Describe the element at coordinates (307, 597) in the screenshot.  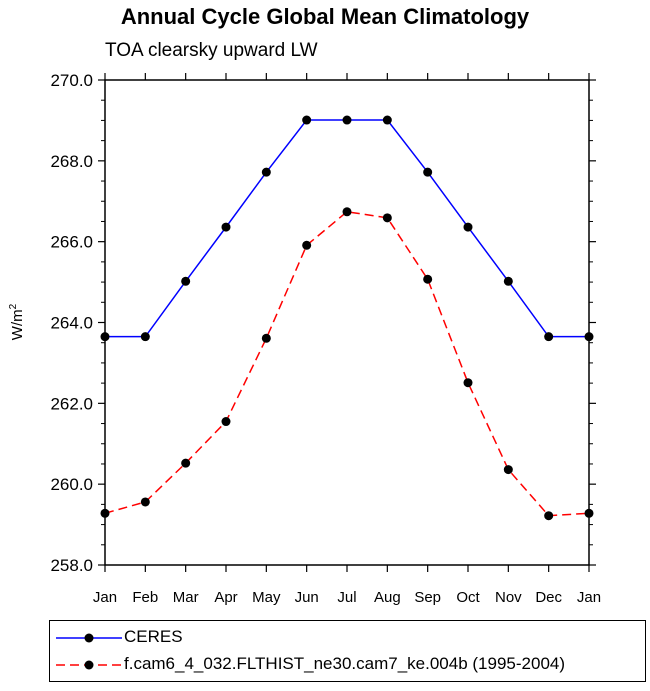
I see `x-tick-label: Jun` at that location.